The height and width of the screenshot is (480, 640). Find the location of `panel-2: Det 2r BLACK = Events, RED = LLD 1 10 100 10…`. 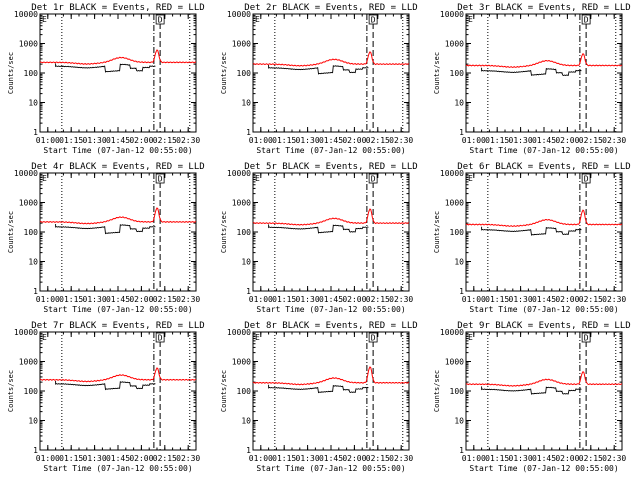

panel-2: Det 2r BLACK = Events, RED = LLD 1 10 100 10… is located at coordinates (319, 79).